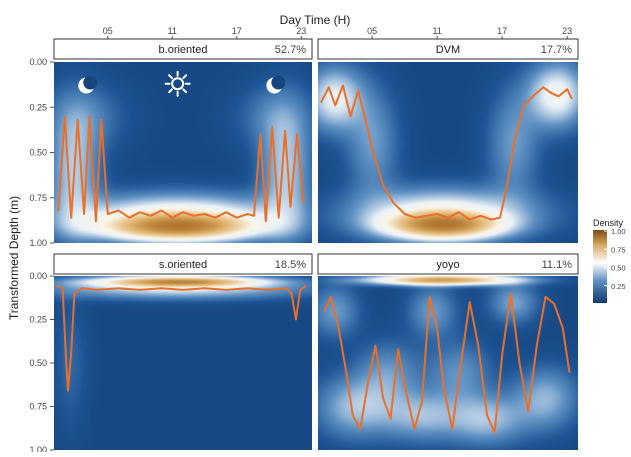 The image size is (631, 457). What do you see at coordinates (615, 259) in the screenshot?
I see `legend-ticks: 1.00 0.75 0.50 0.25` at bounding box center [615, 259].